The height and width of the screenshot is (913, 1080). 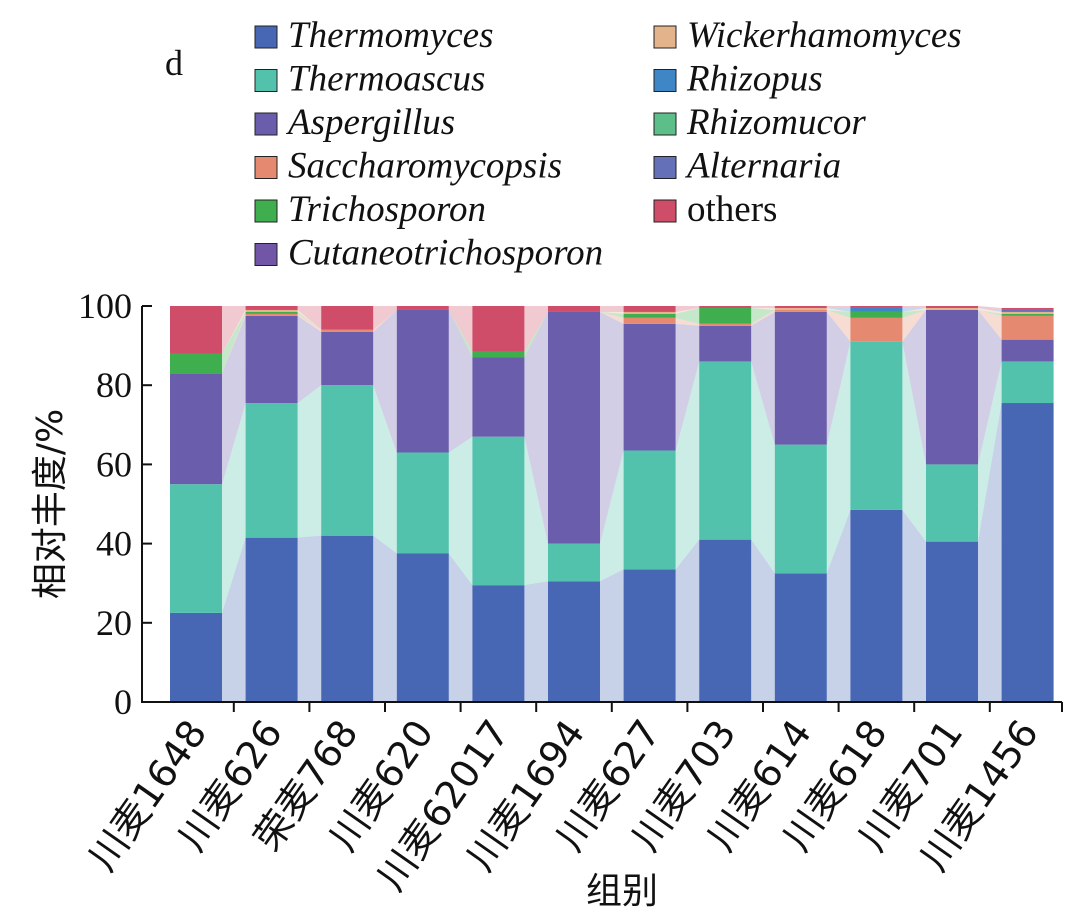 What do you see at coordinates (665, 80) in the screenshot?
I see `legend-swatch-rhizopus` at bounding box center [665, 80].